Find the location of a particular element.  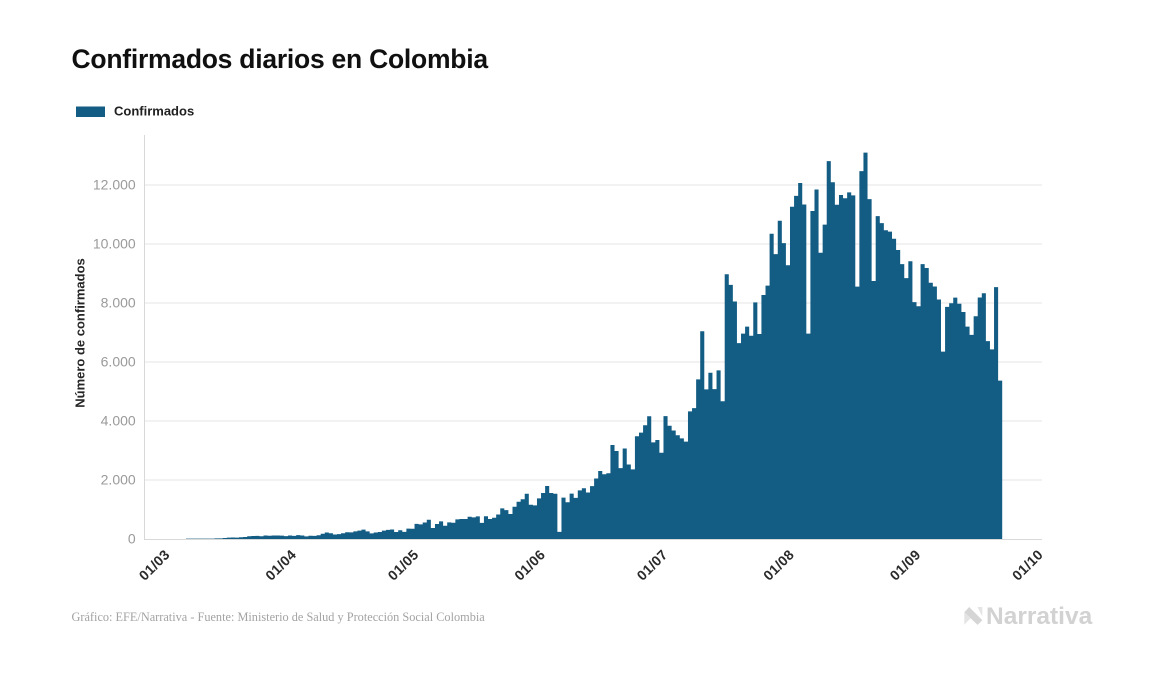

svg-text: 12.000 is located at coordinates (114, 185).